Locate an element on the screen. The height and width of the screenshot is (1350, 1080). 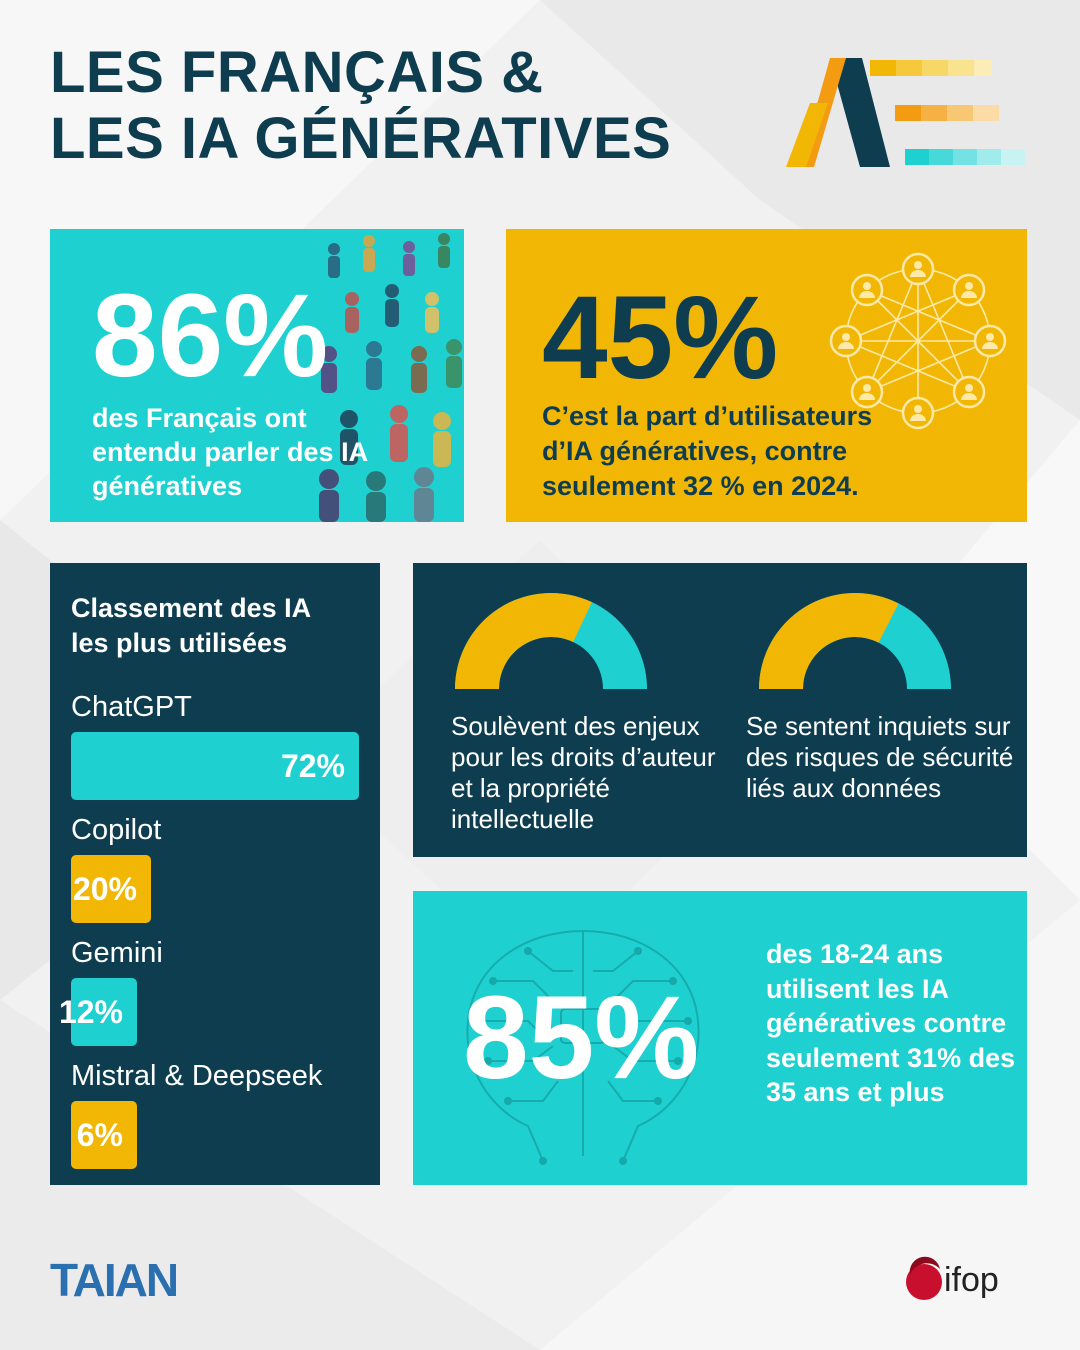
taian-logo: TAIAN is located at coordinates (114, 1279).